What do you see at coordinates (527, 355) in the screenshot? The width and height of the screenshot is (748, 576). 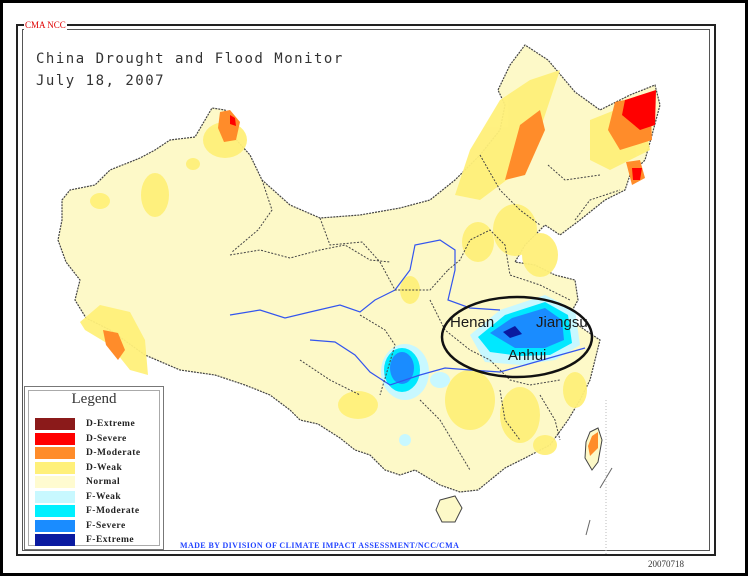 I see `label-anhui: Anhui` at bounding box center [527, 355].